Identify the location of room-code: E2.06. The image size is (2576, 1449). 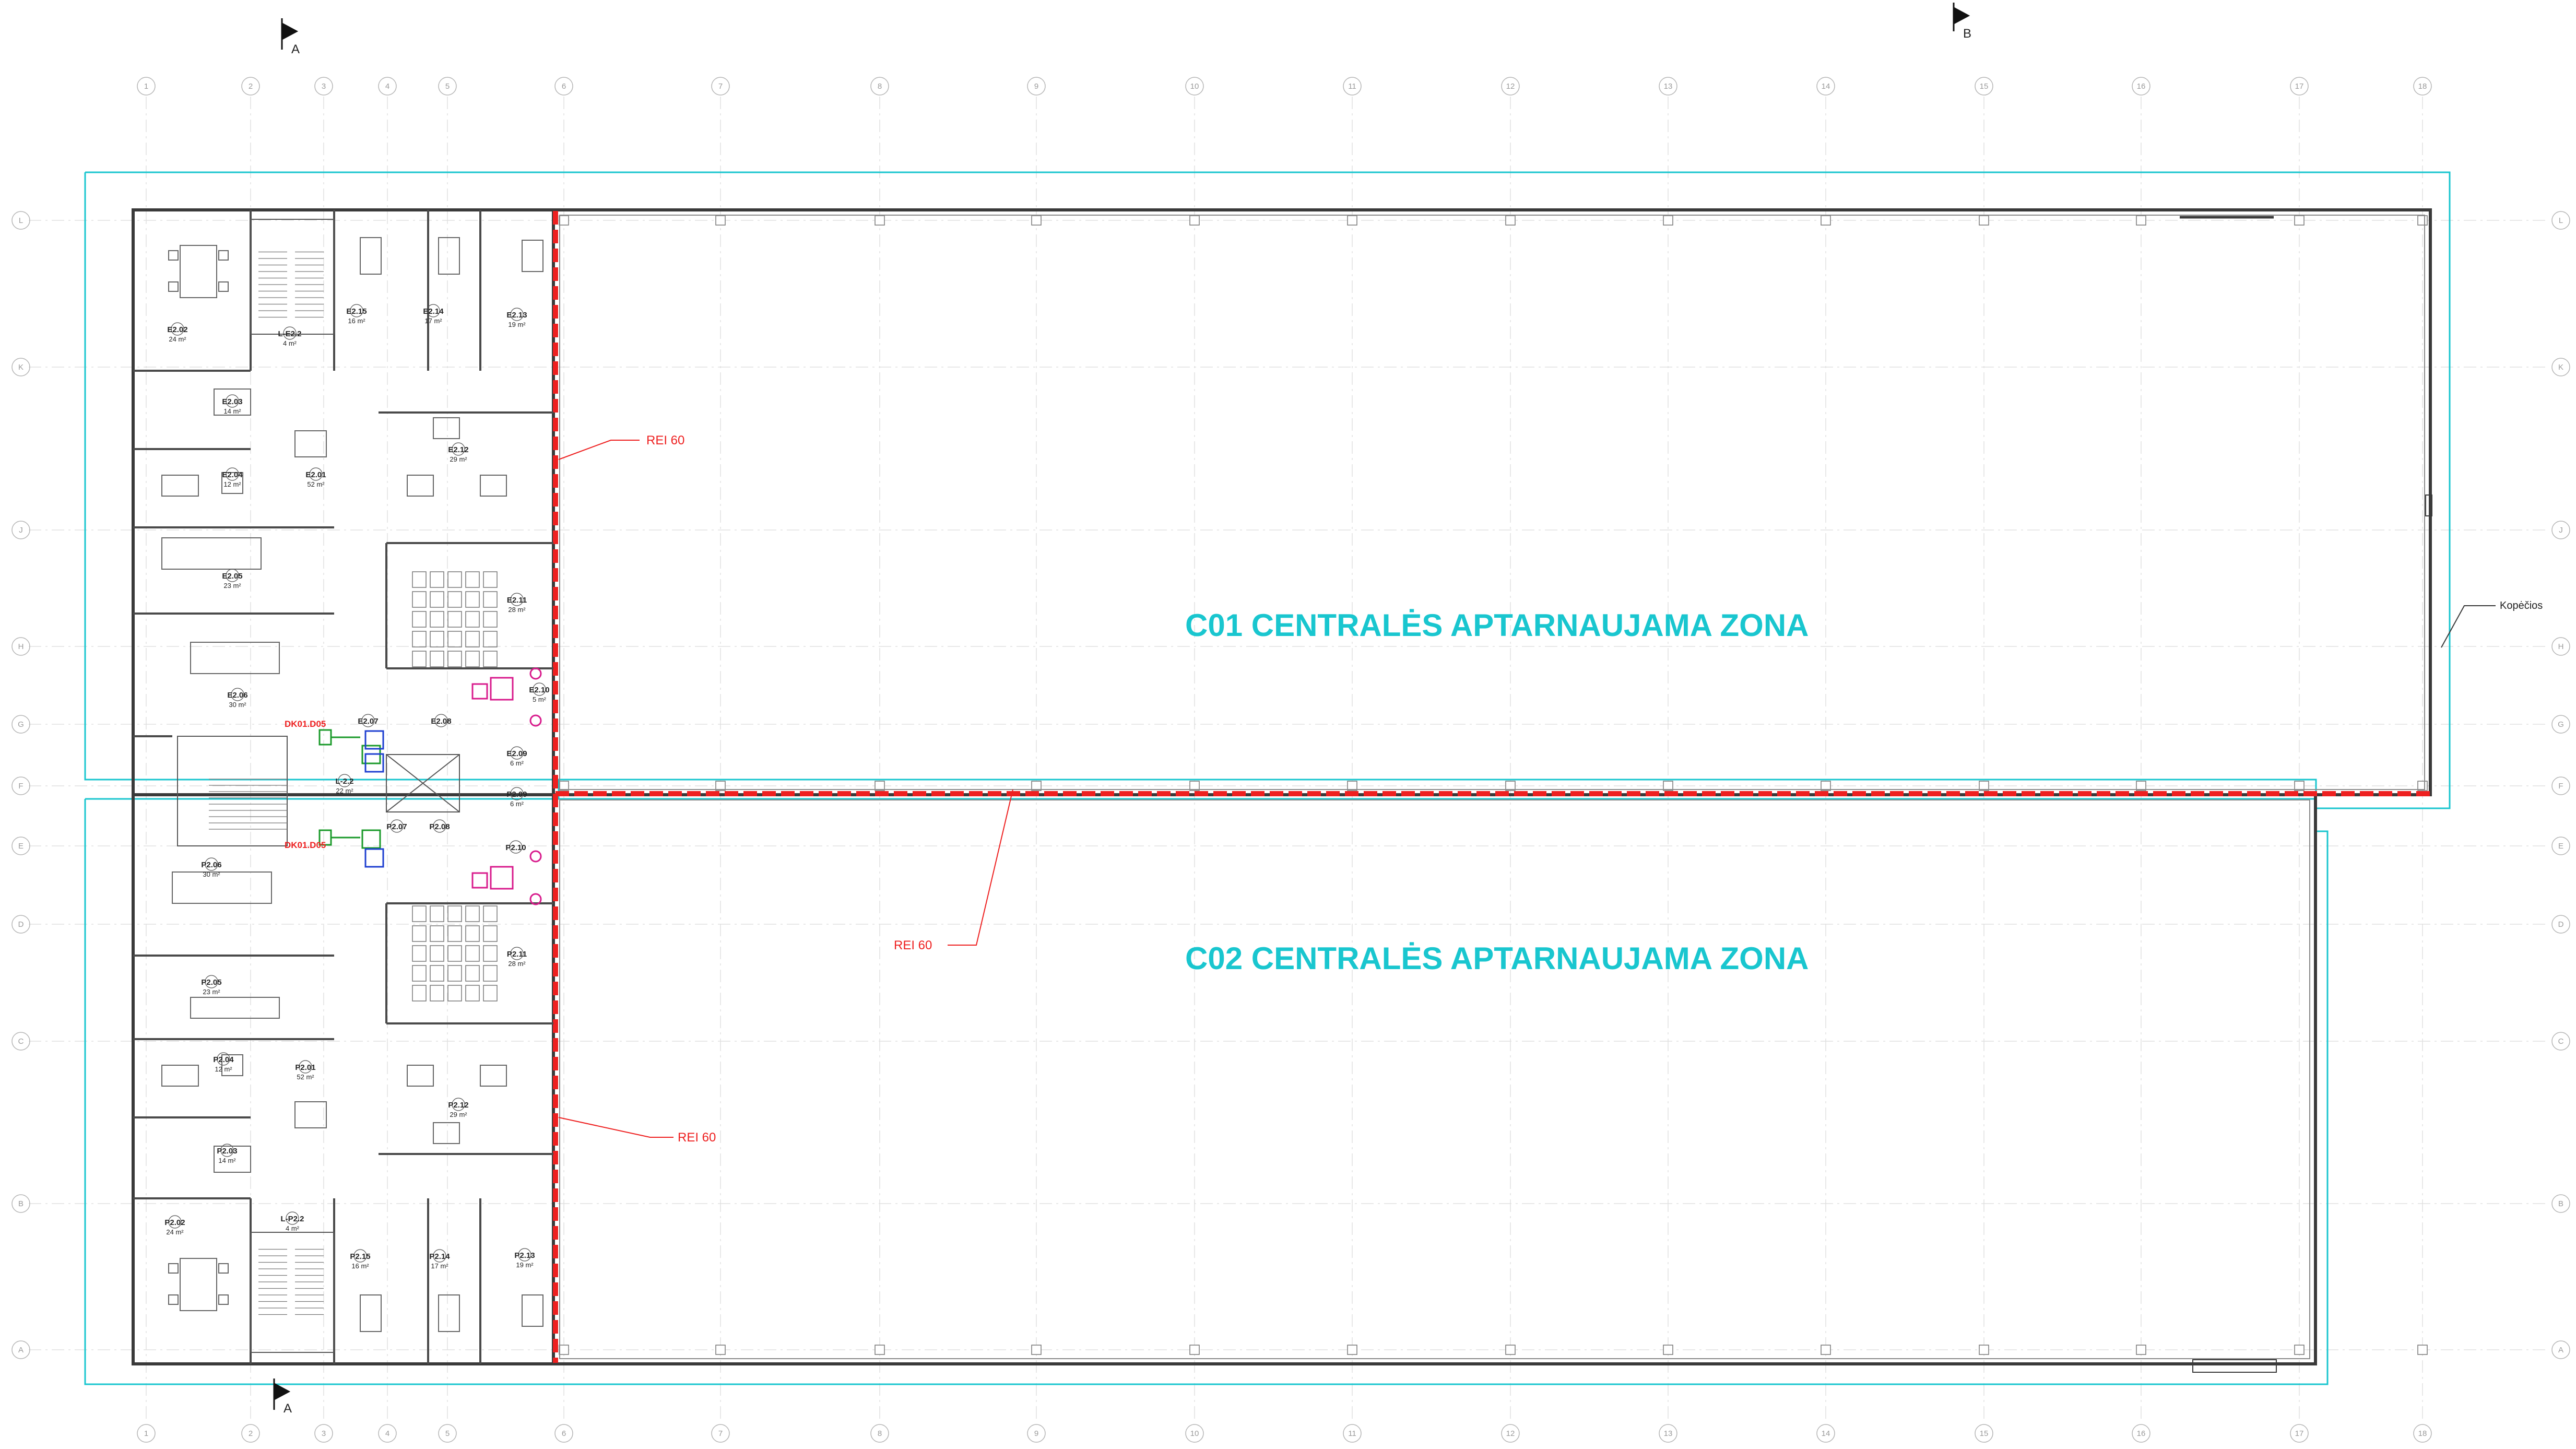
(237, 695).